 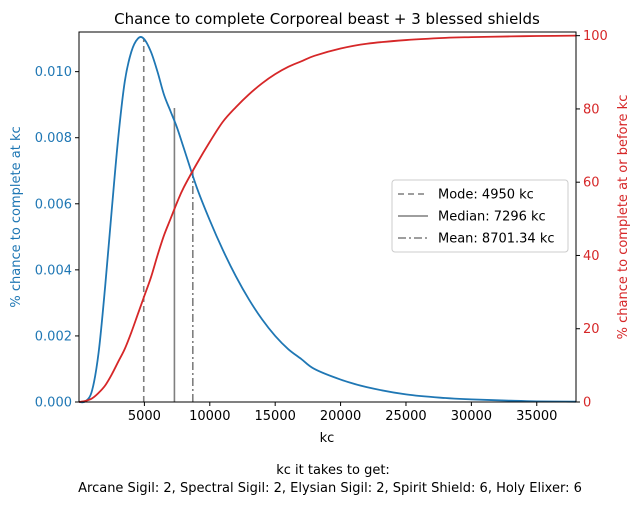 What do you see at coordinates (144, 416) in the screenshot?
I see `x-tick-label-1: 5000` at bounding box center [144, 416].